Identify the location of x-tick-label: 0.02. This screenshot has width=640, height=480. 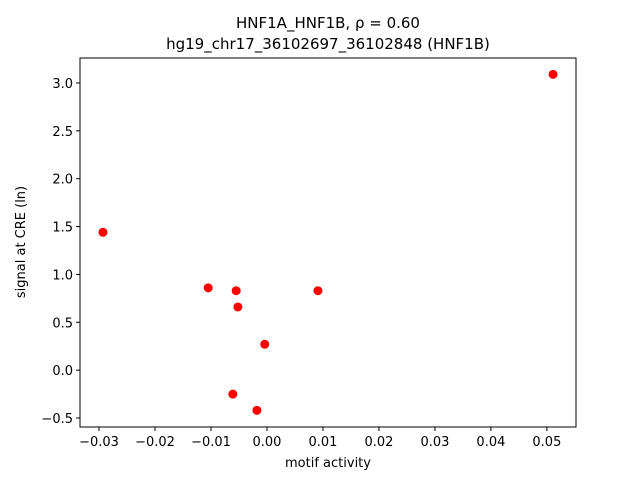
(378, 442).